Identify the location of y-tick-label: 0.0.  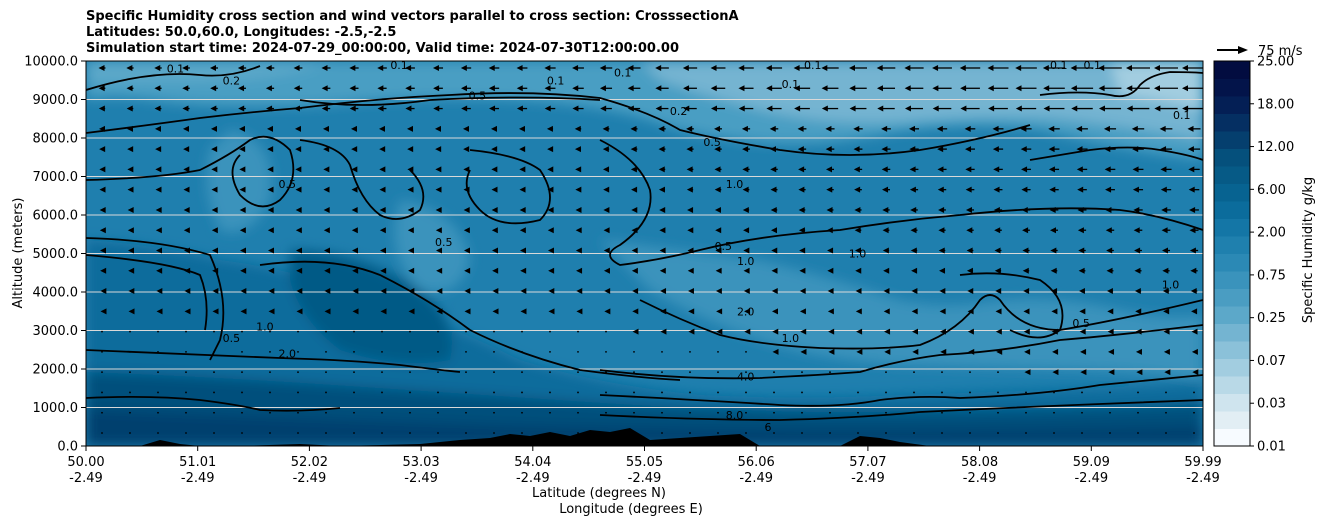
(67, 447).